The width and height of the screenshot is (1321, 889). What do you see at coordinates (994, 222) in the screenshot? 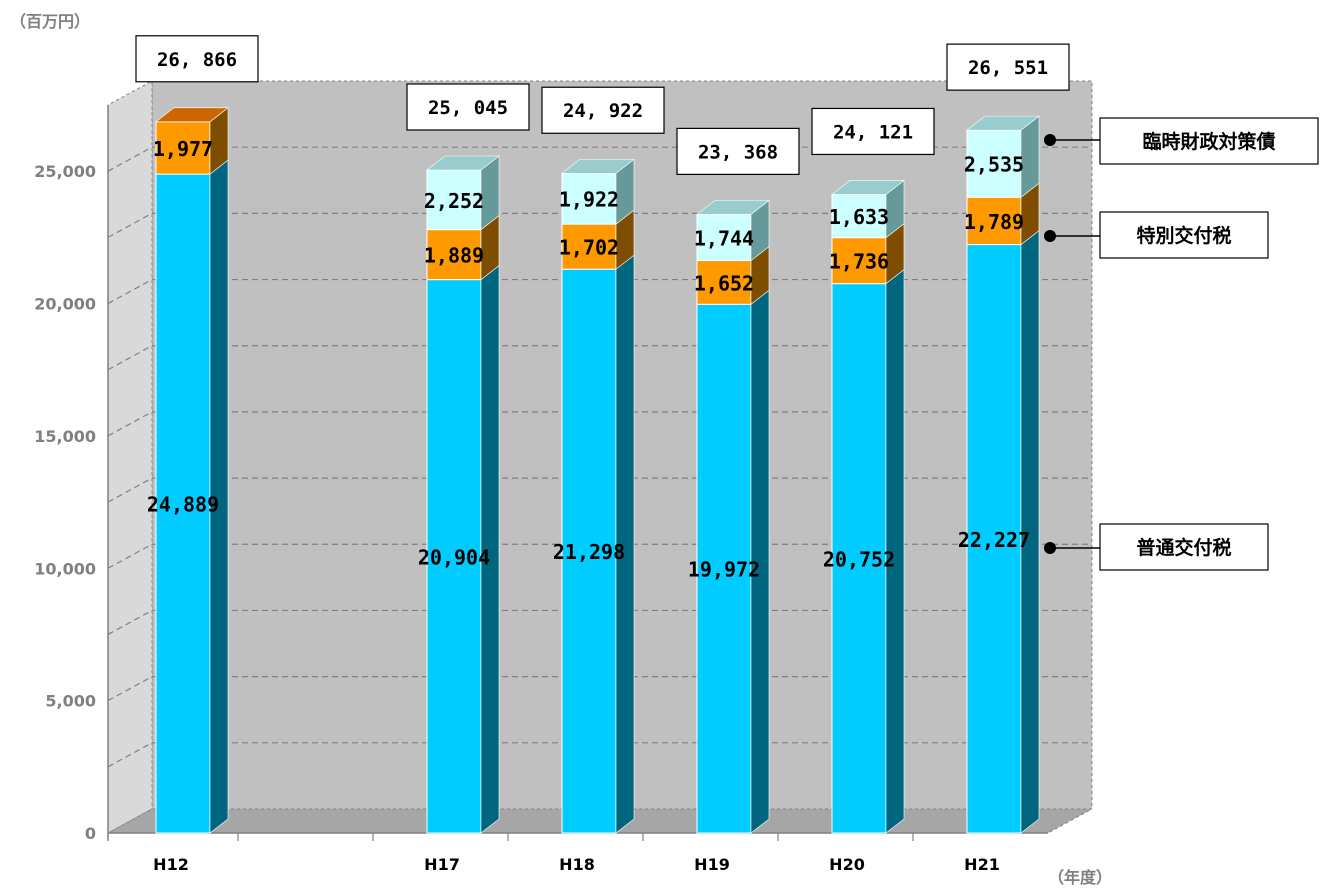
I see `value-label: 1,789` at bounding box center [994, 222].